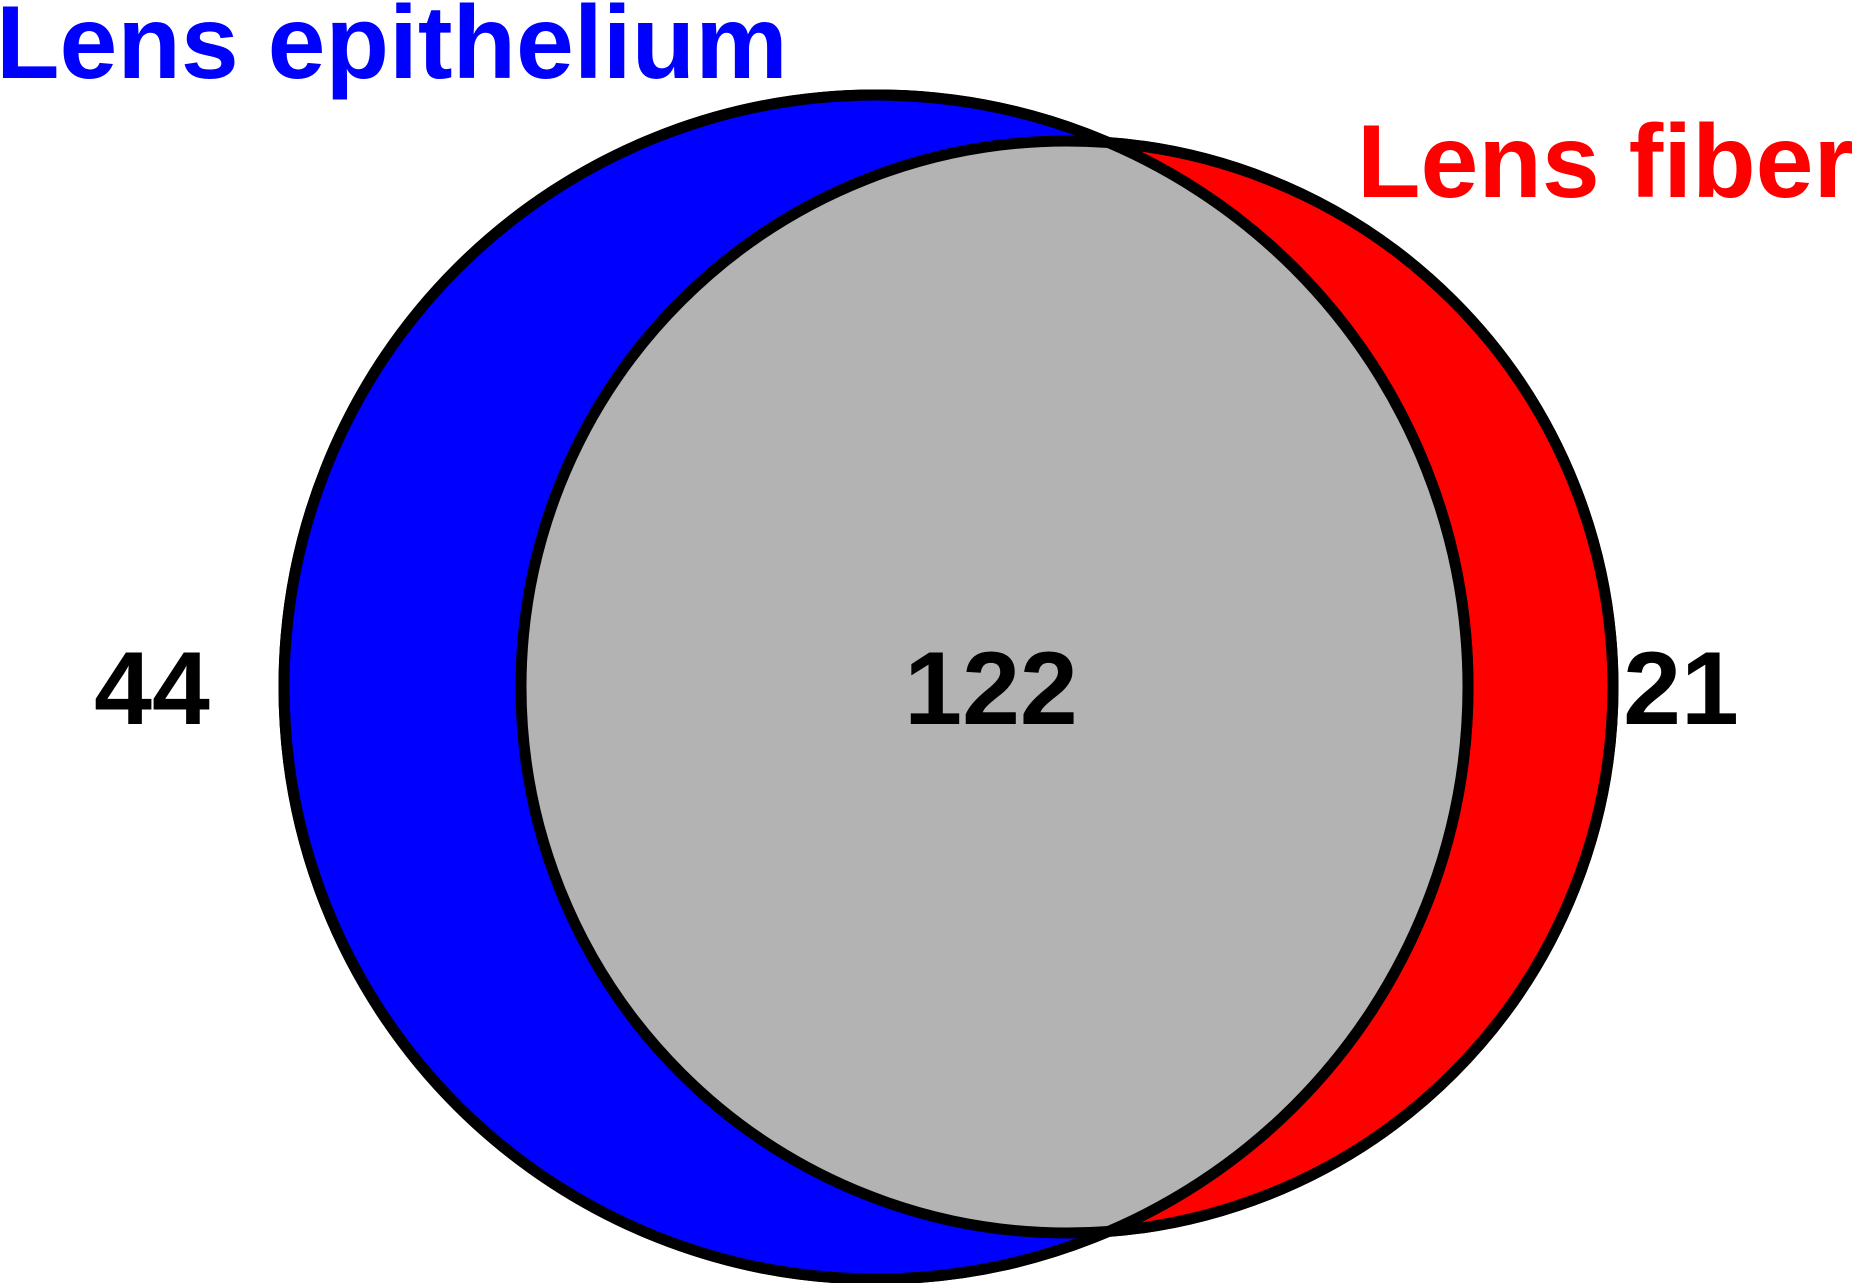 The width and height of the screenshot is (1852, 1283). What do you see at coordinates (1681, 689) in the screenshot?
I see `fiber-only-count: 21` at bounding box center [1681, 689].